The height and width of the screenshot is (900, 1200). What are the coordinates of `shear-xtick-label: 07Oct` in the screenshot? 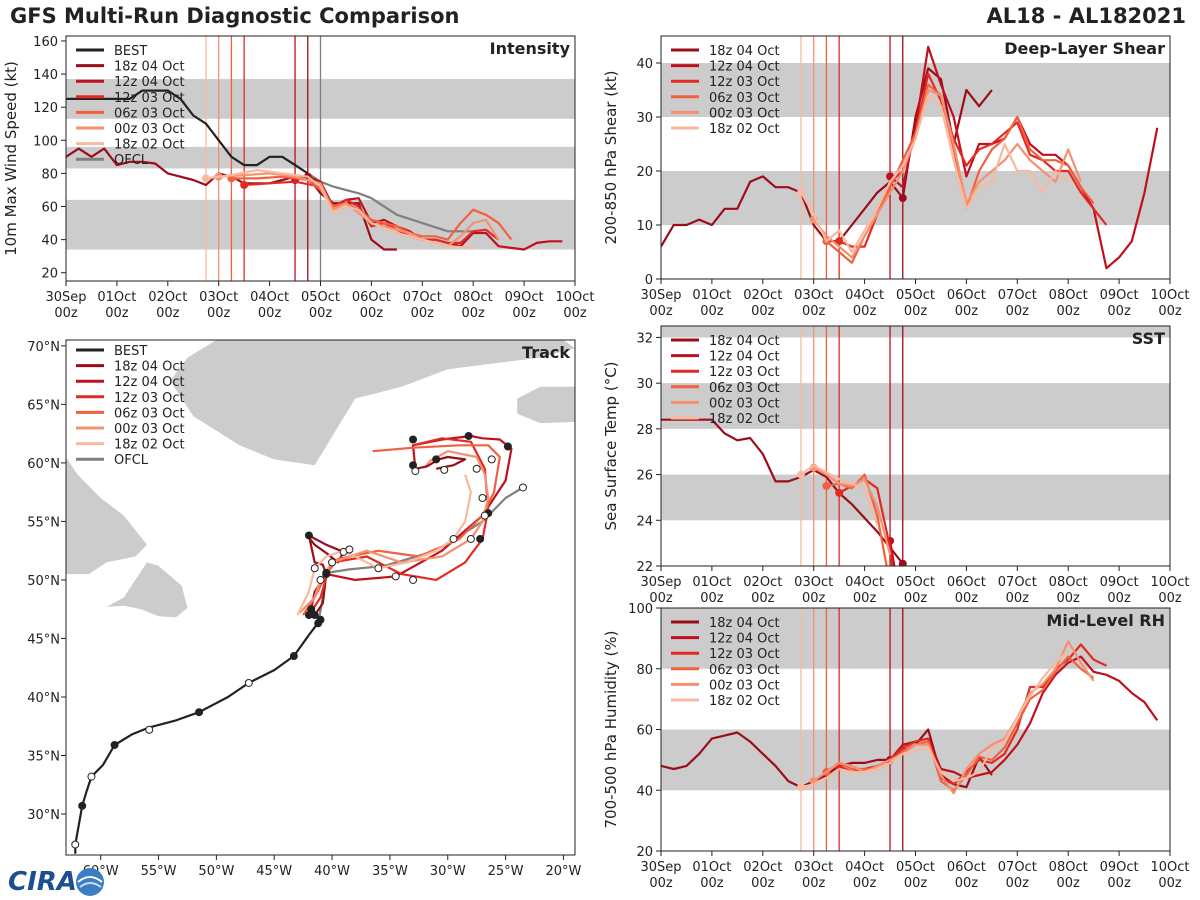 It's located at (1017, 295).